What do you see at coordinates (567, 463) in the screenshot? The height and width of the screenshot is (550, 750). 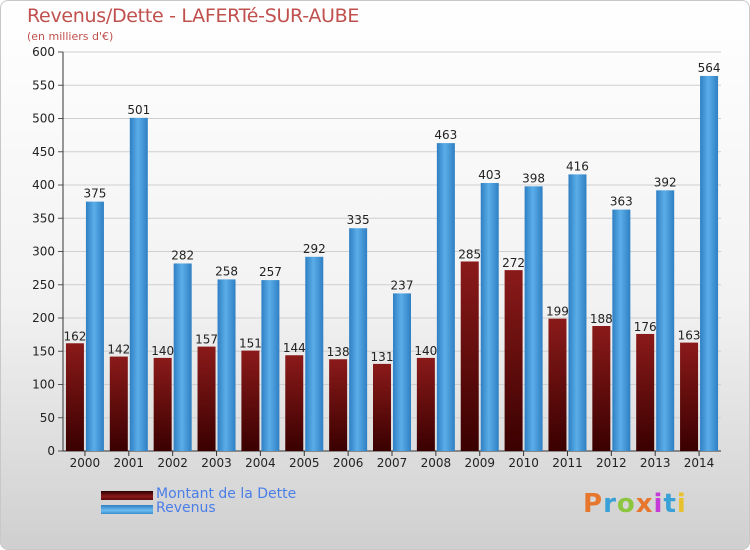 I see `x-tick-label: 2011` at bounding box center [567, 463].